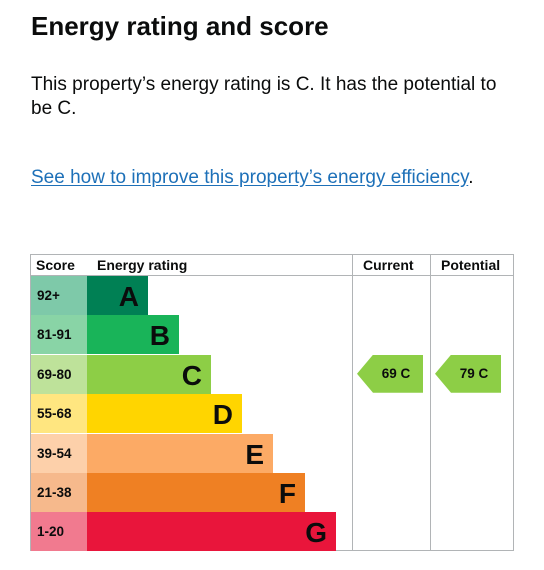  Describe the element at coordinates (388, 265) in the screenshot. I see `header-current: Current` at that location.